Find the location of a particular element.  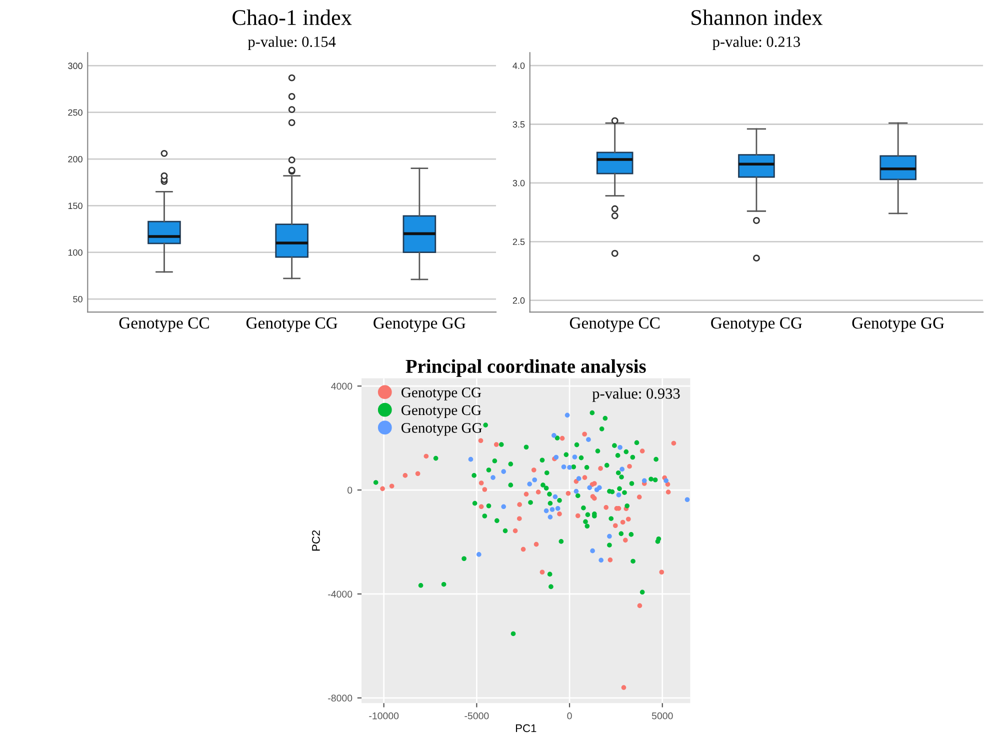

y-tick-label: 50 is located at coordinates (77, 299).